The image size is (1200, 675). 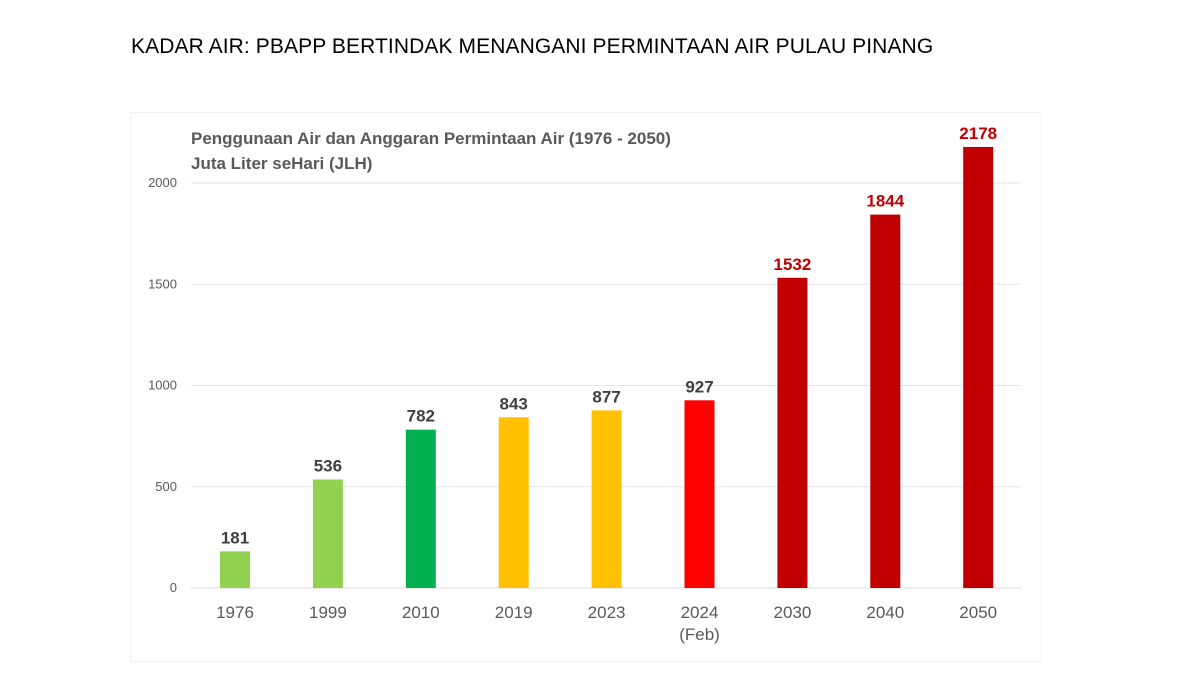 What do you see at coordinates (607, 612) in the screenshot?
I see `x-tick-label: 2023` at bounding box center [607, 612].